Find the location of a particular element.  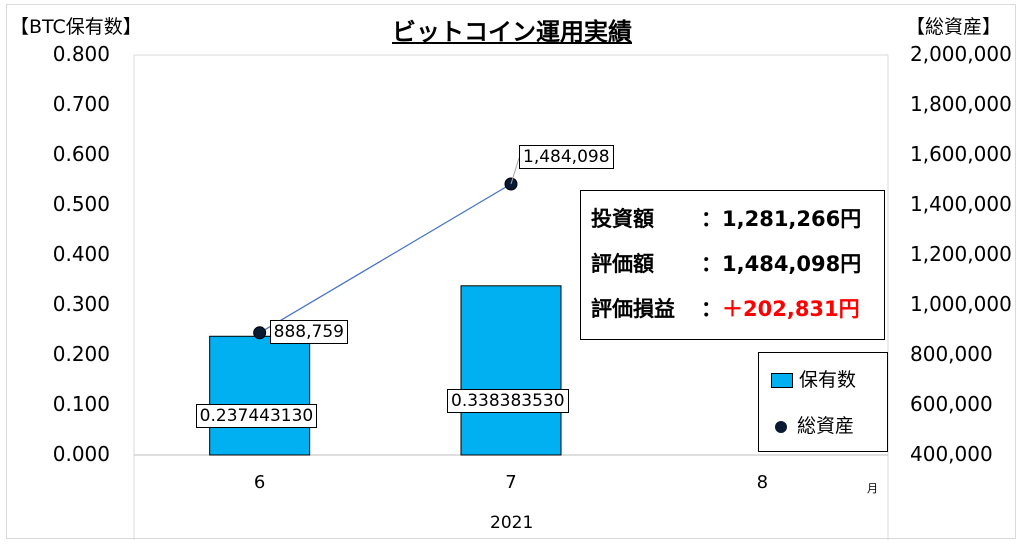

summary-row-valuation: 評価額 ：1,484,098円 is located at coordinates (726, 263).